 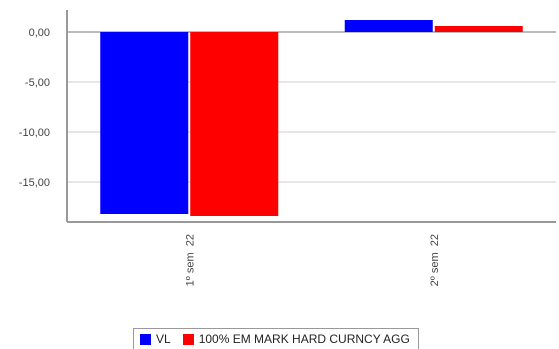 I want to click on legend: VL 100% EM MARK HARD CURNCY AGG, so click(x=276, y=338).